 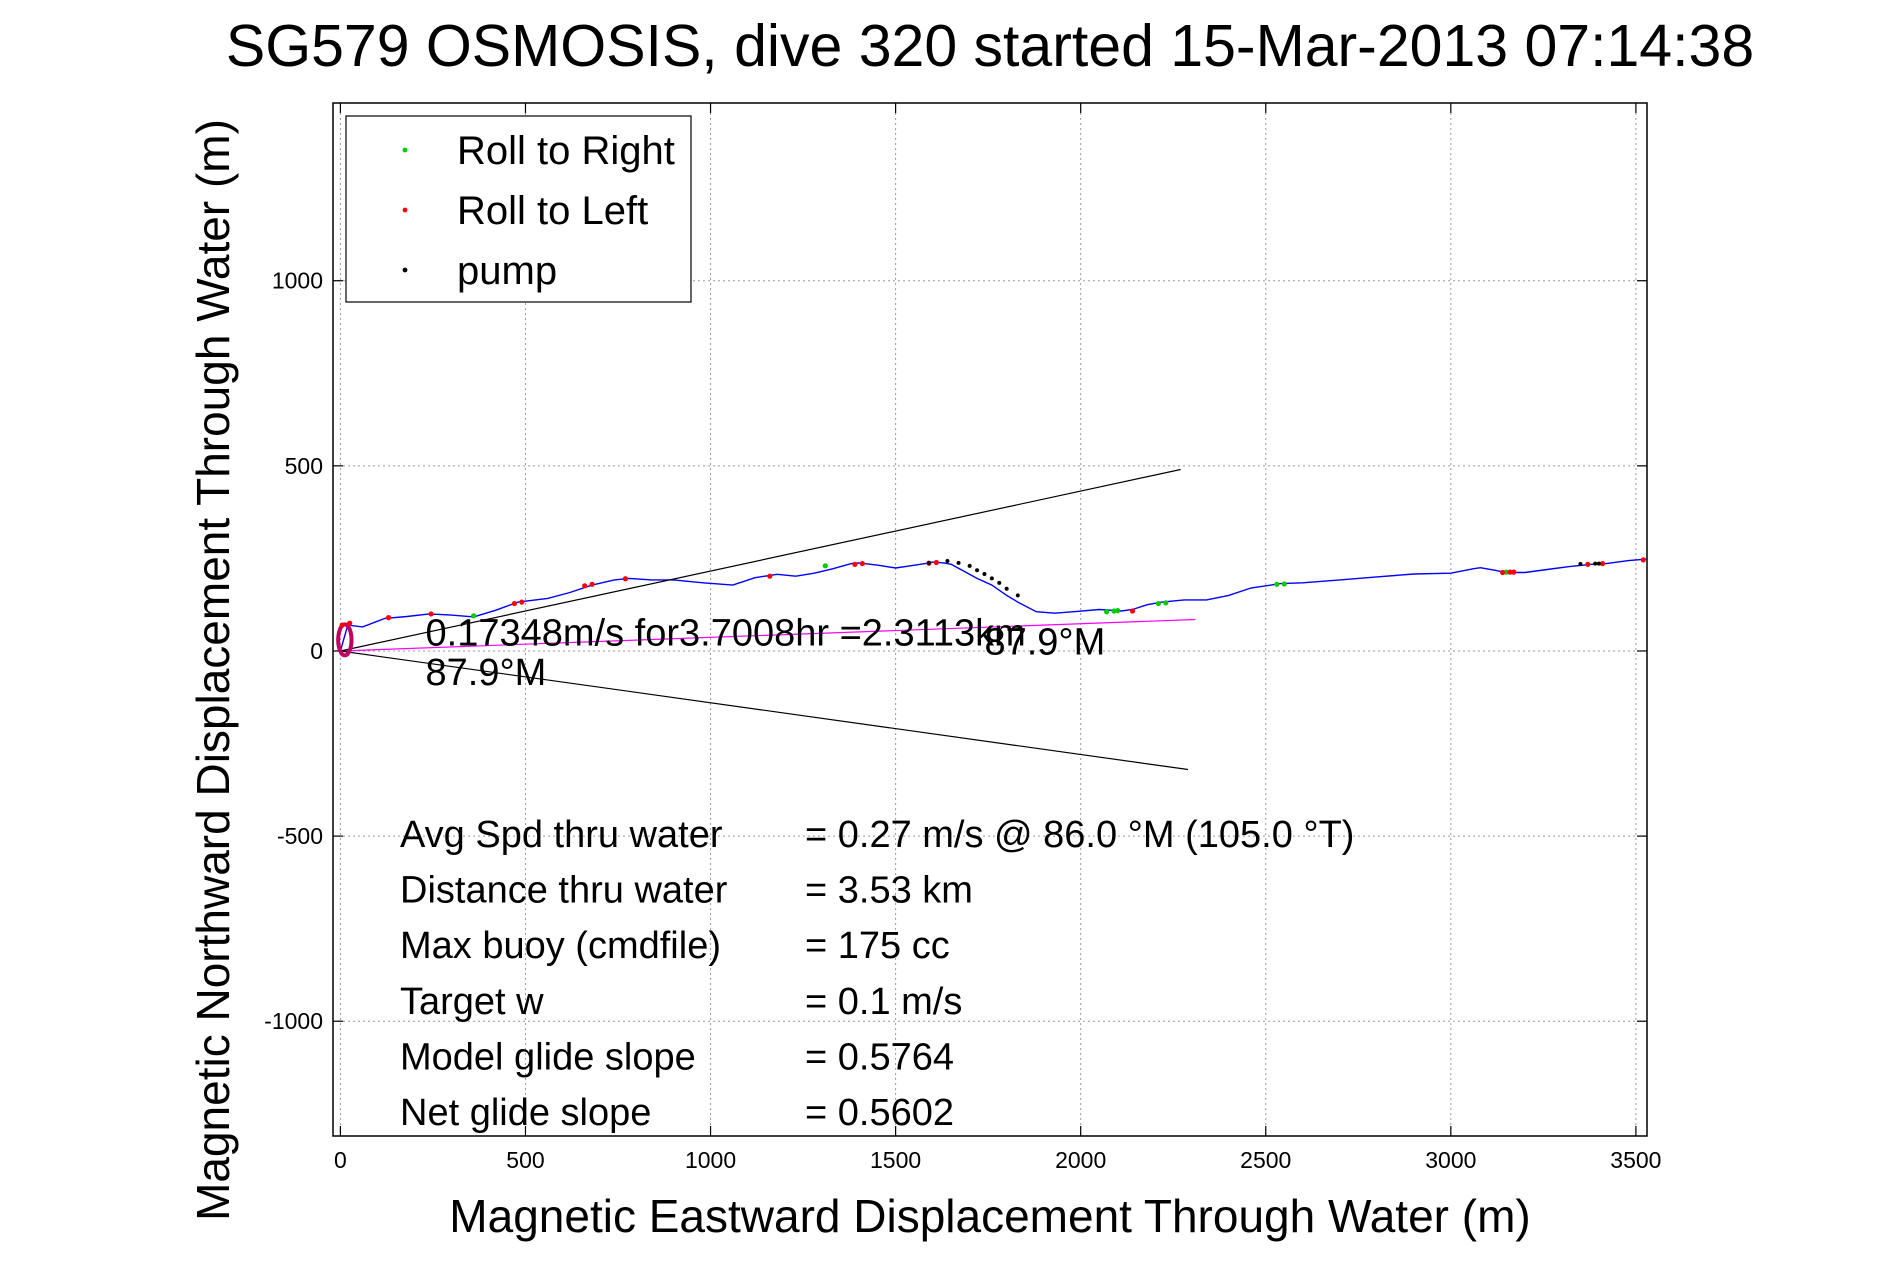 I want to click on annotation: 0.17348m/s for3.7008hr =2.3113km, so click(x=726, y=633).